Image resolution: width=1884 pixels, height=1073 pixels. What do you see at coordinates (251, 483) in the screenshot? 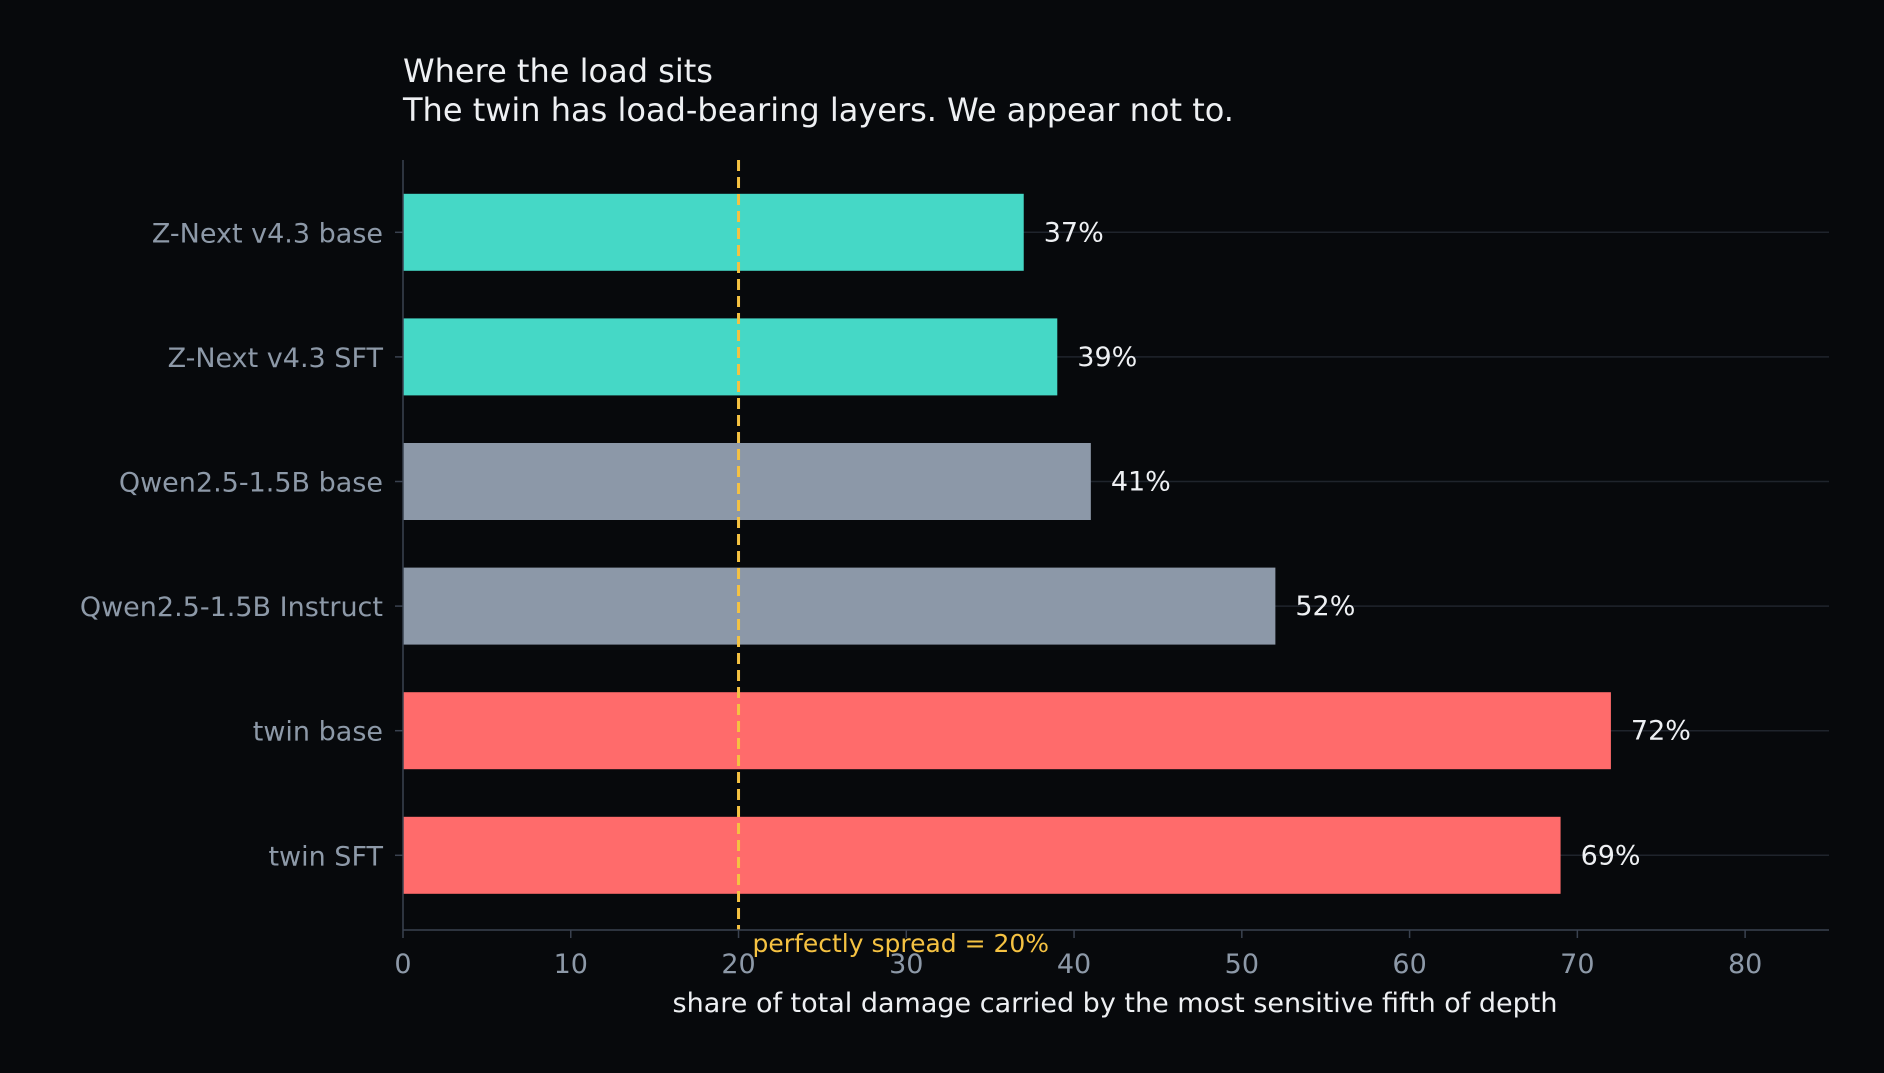
I see `y-tick-label: Qwen2.5-1.5B base` at bounding box center [251, 483].